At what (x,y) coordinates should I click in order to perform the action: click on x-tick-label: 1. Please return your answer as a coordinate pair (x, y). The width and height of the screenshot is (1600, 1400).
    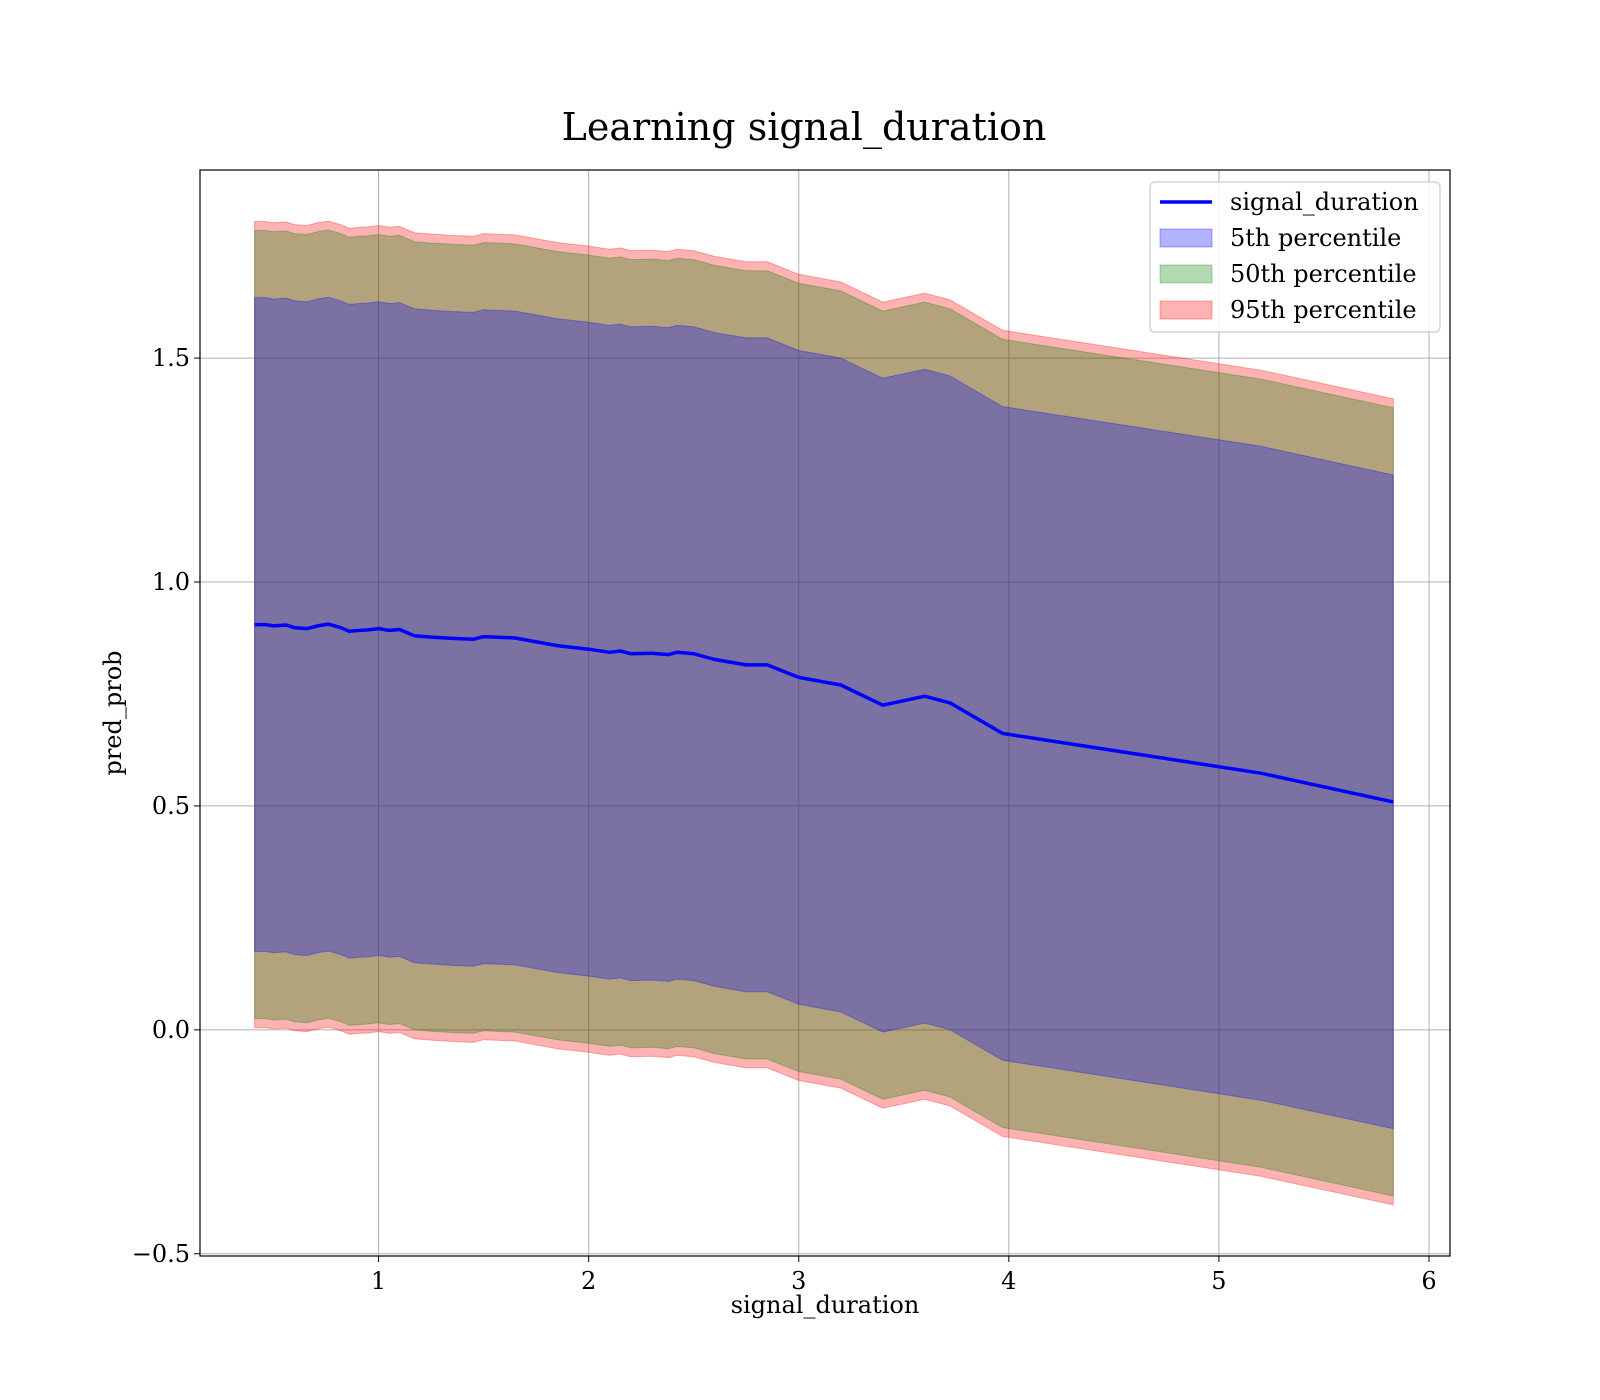
    Looking at the image, I should click on (378, 1281).